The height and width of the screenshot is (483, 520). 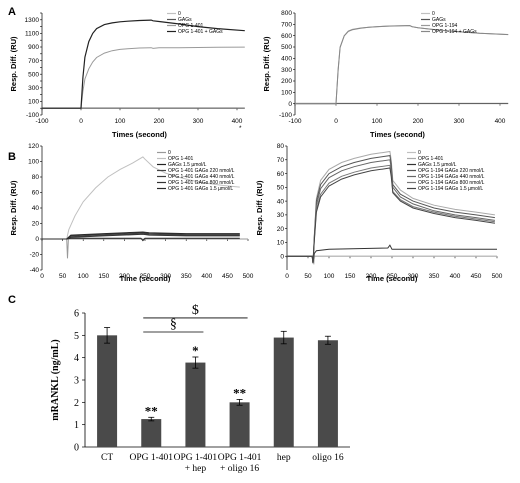 What do you see at coordinates (445, 26) in the screenshot?
I see `legend-entry: OPG 1-194` at bounding box center [445, 26].